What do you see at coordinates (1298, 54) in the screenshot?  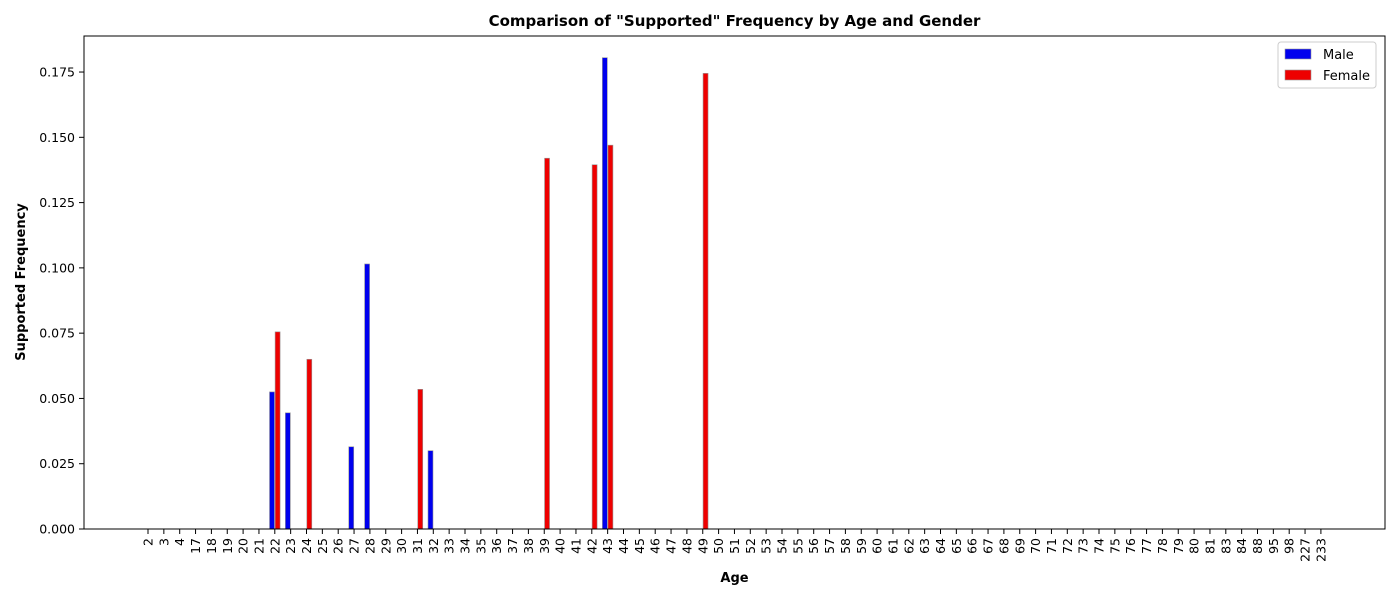 I see `legend-swatch-male` at bounding box center [1298, 54].